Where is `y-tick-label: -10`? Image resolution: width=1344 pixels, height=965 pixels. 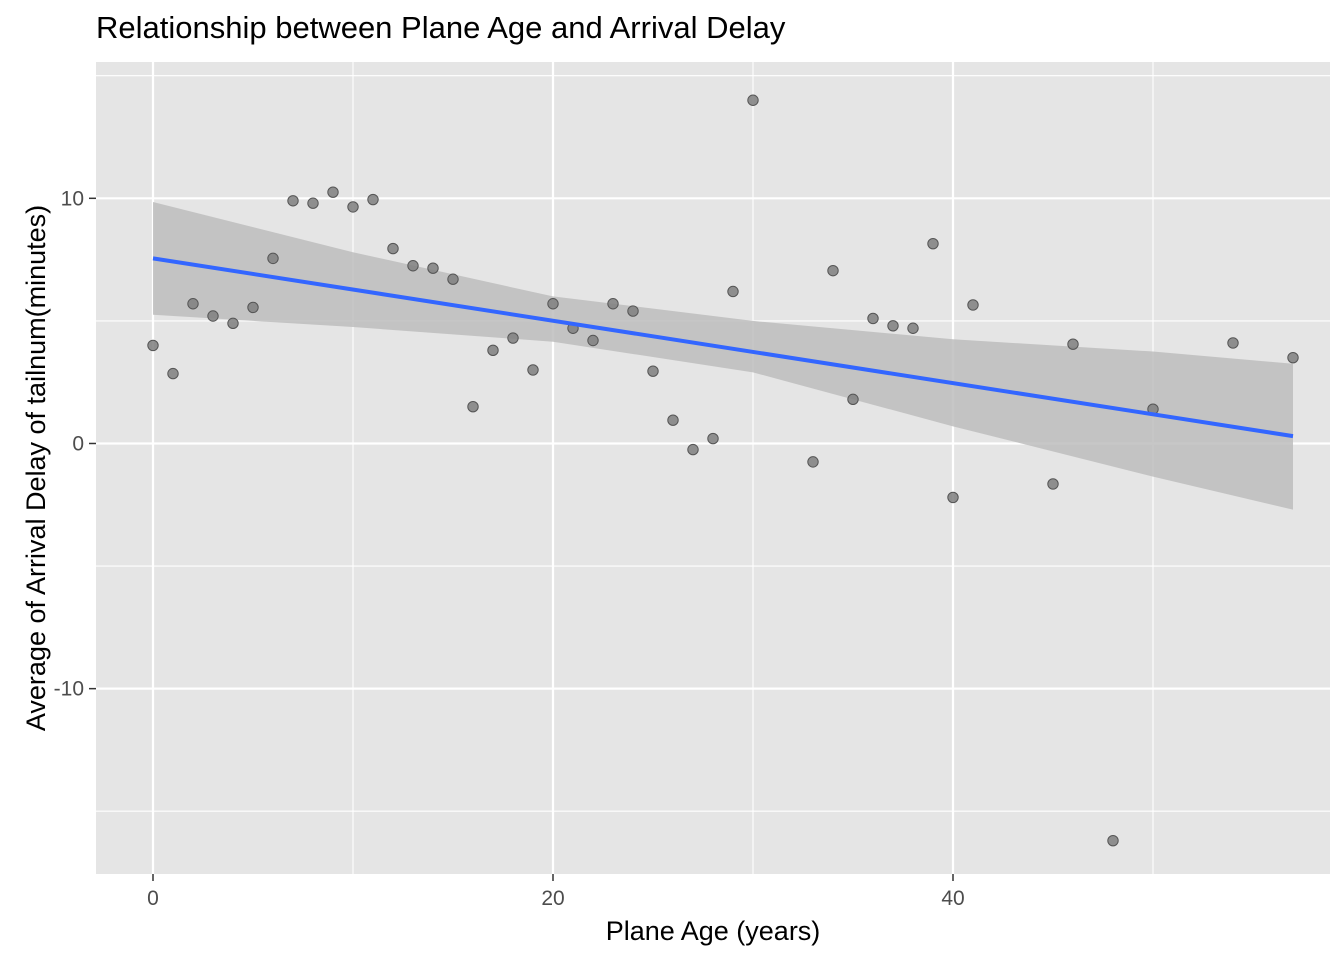
y-tick-label: -10 is located at coordinates (69, 689).